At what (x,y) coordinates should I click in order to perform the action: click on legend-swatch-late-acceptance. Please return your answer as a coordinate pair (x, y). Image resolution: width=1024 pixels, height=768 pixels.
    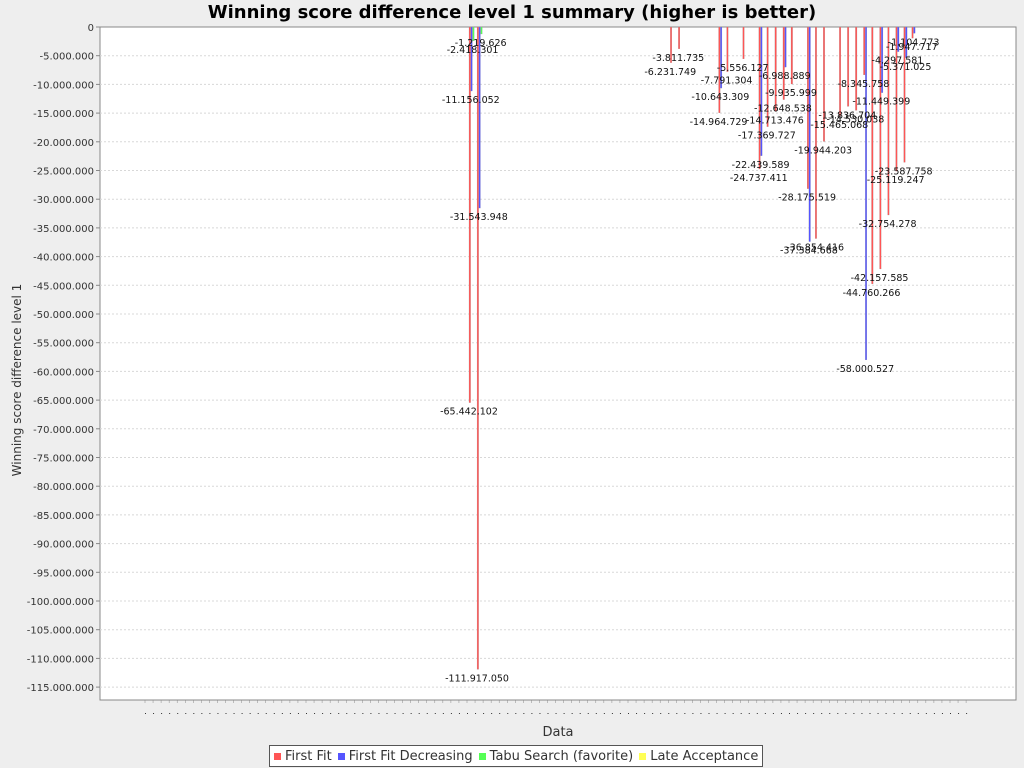
    Looking at the image, I should click on (643, 756).